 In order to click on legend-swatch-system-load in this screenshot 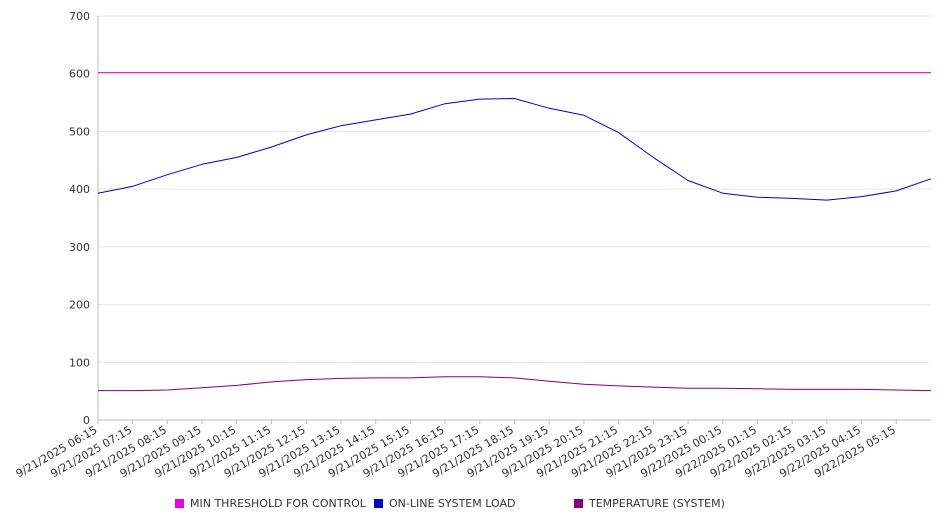, I will do `click(378, 503)`.